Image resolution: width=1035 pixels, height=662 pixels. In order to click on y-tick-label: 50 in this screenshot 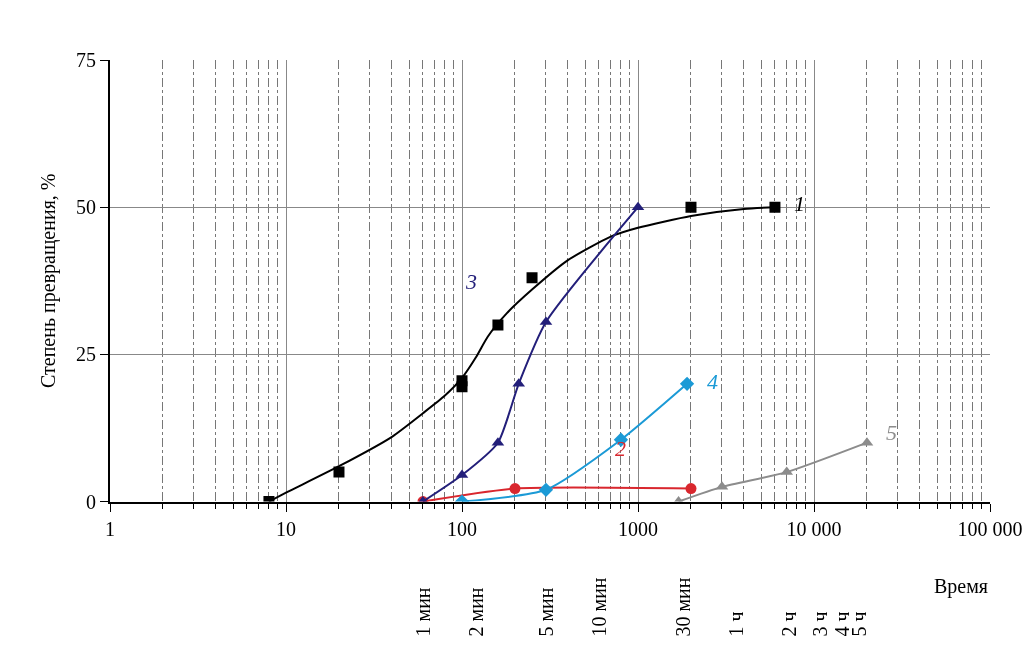, I will do `click(86, 207)`.